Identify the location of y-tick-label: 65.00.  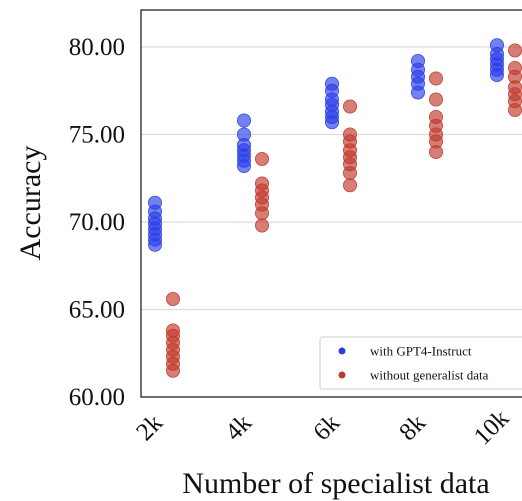
(97, 310).